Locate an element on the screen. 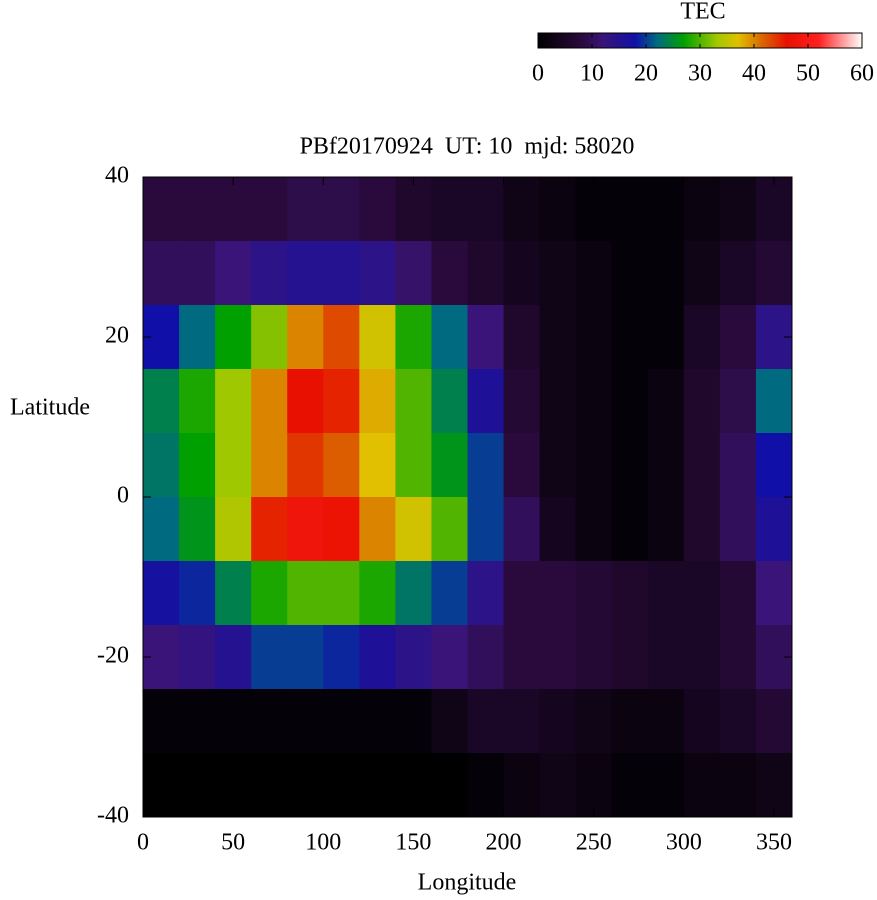  x-tick-label: 0 is located at coordinates (143, 843).